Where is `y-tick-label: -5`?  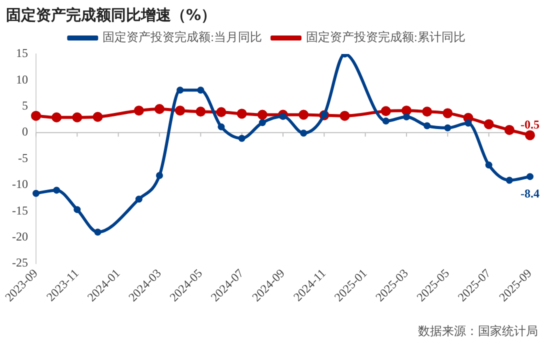 y-tick-label: -5 is located at coordinates (23, 157).